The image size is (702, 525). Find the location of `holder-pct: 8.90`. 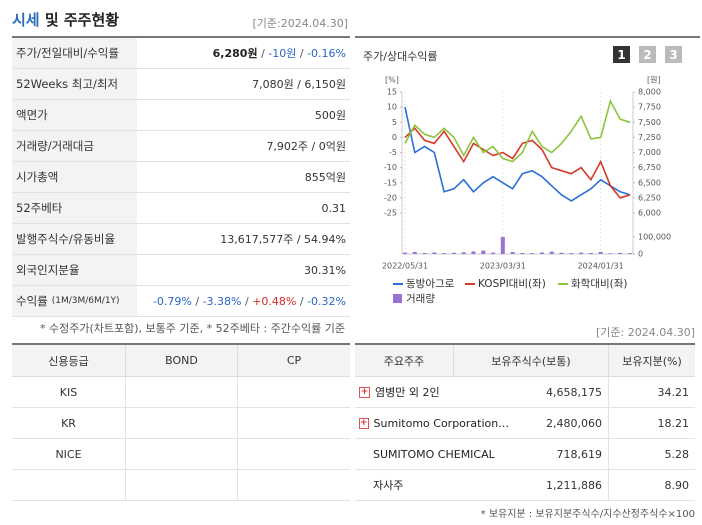

holder-pct: 8.90 is located at coordinates (651, 485).